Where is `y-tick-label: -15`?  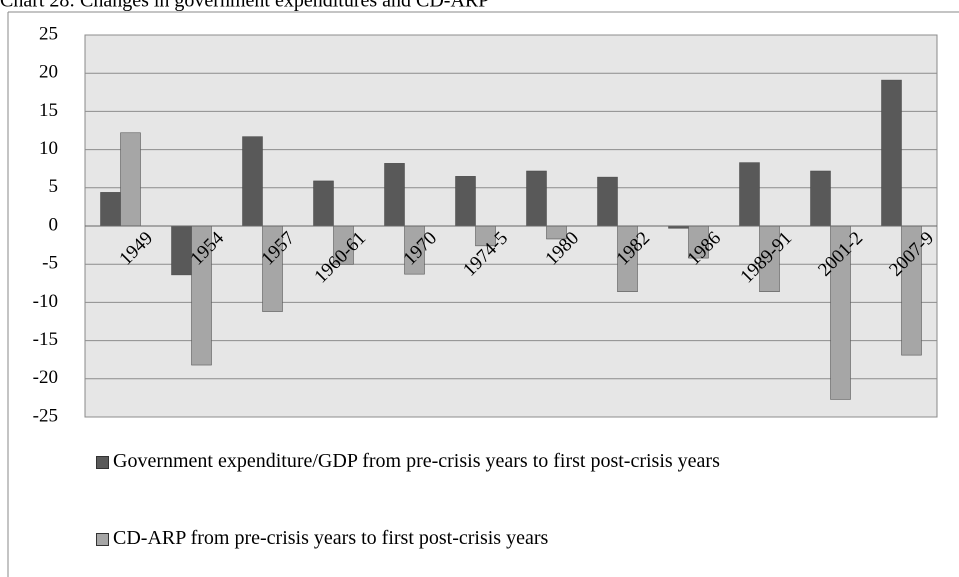
y-tick-label: -15 is located at coordinates (45, 339).